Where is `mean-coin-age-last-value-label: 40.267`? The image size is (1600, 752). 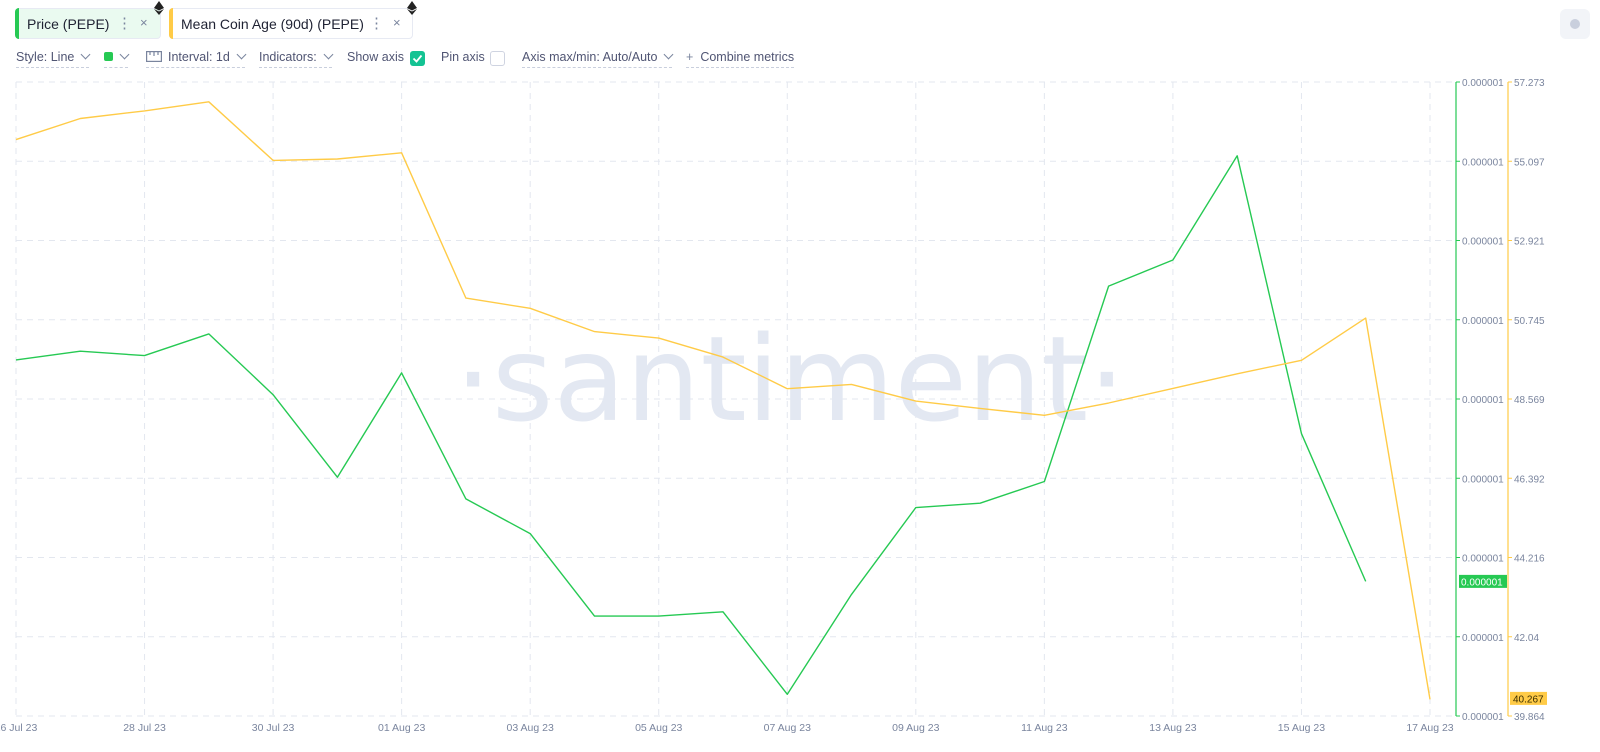
mean-coin-age-last-value-label: 40.267 is located at coordinates (1528, 699).